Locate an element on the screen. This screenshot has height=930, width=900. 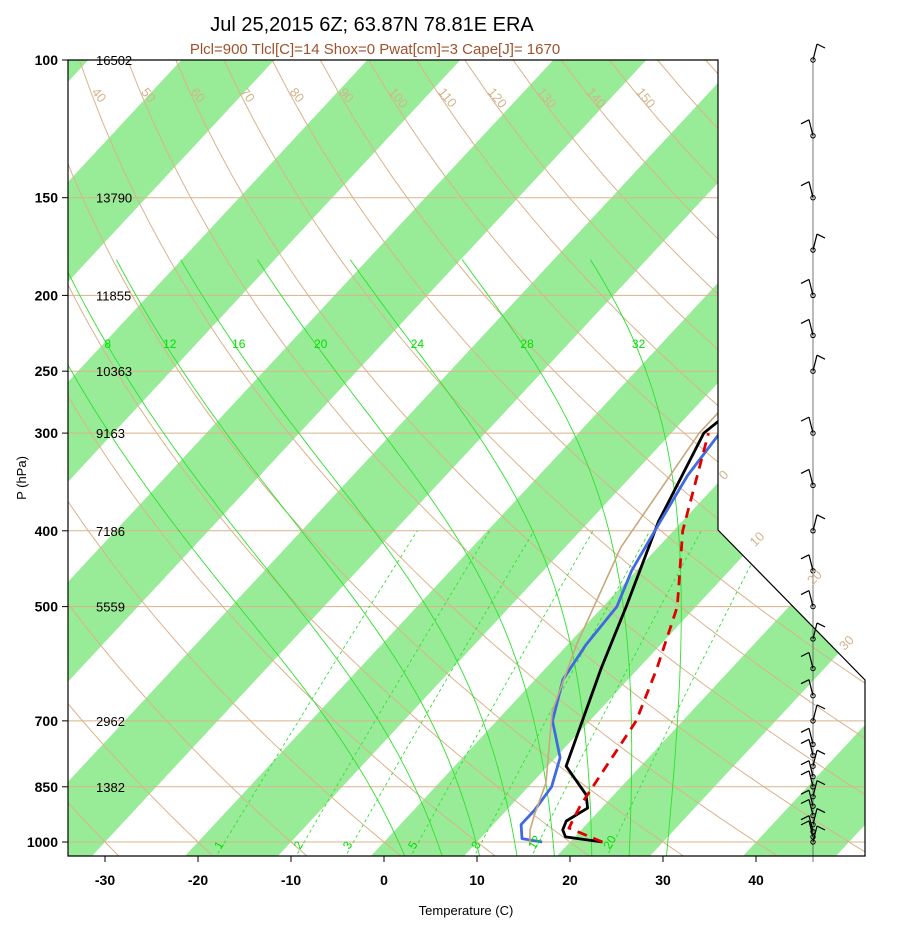
height-label: 11855 is located at coordinates (113, 295).